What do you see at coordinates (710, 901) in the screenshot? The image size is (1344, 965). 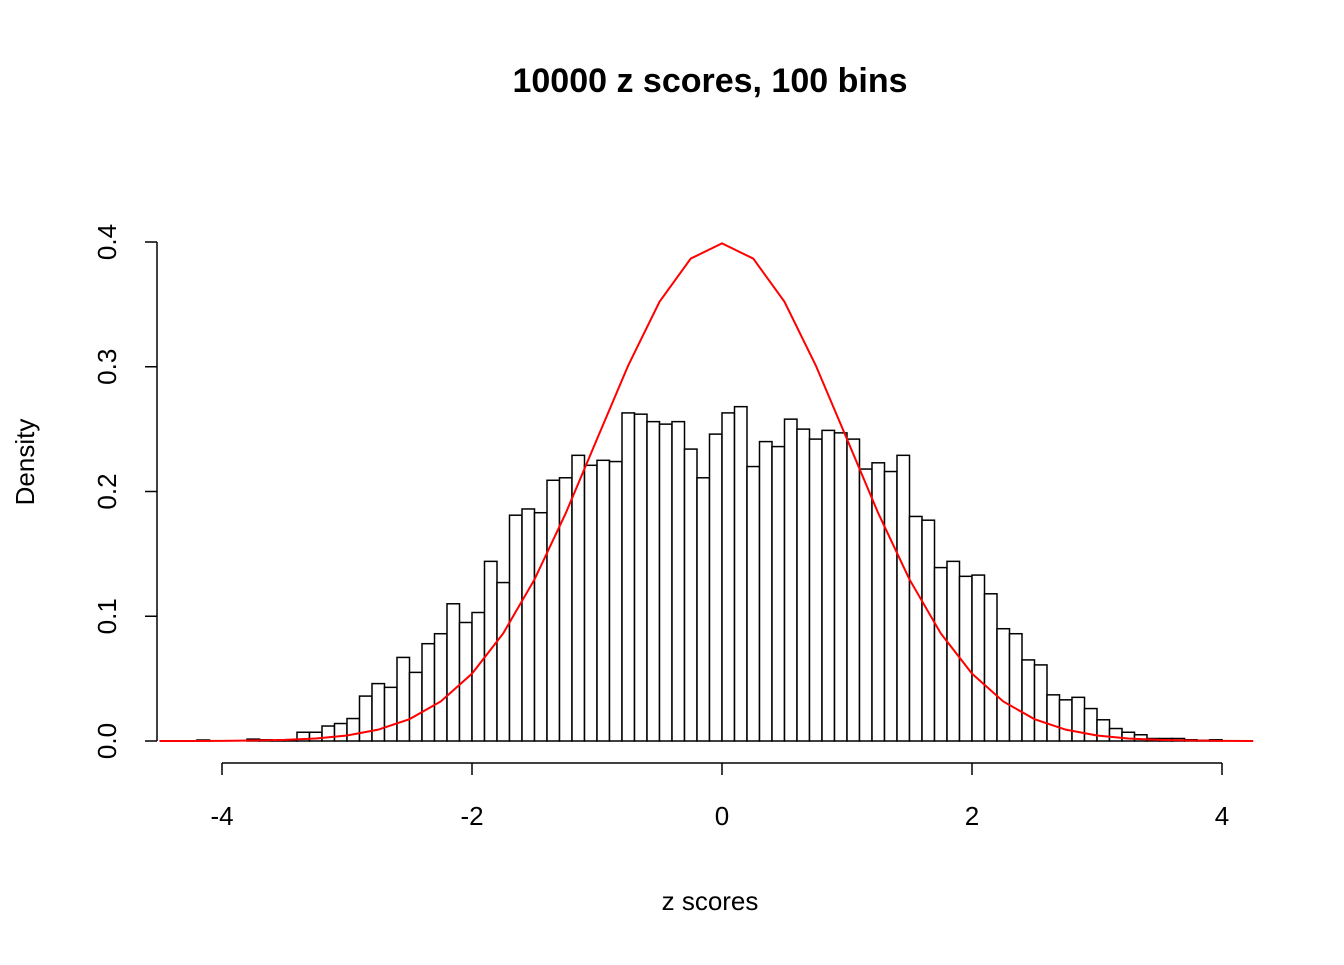 I see `x-axis-label: z scores` at bounding box center [710, 901].